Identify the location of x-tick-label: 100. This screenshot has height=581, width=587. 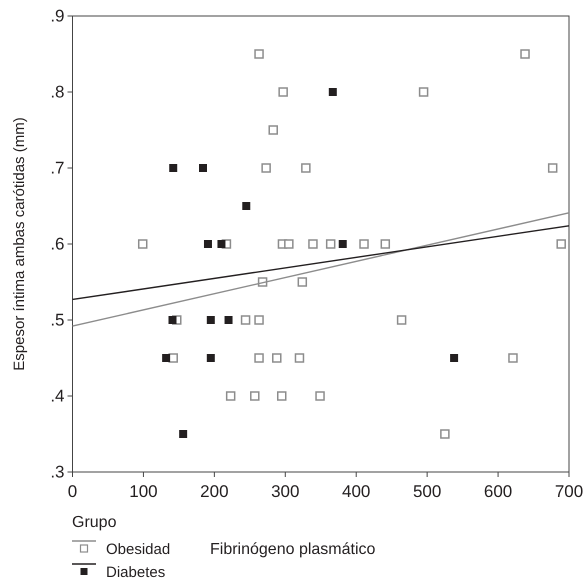
(143, 491).